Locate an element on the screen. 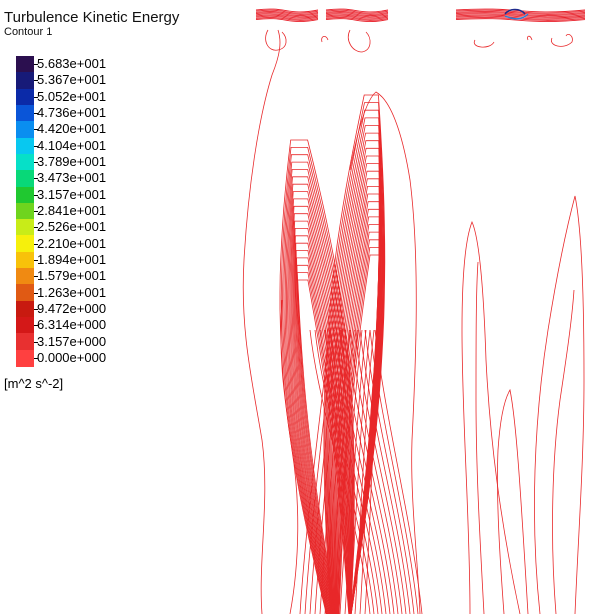 This screenshot has width=593, height=614. legend-level-label: 4.420e+001 is located at coordinates (72, 129).